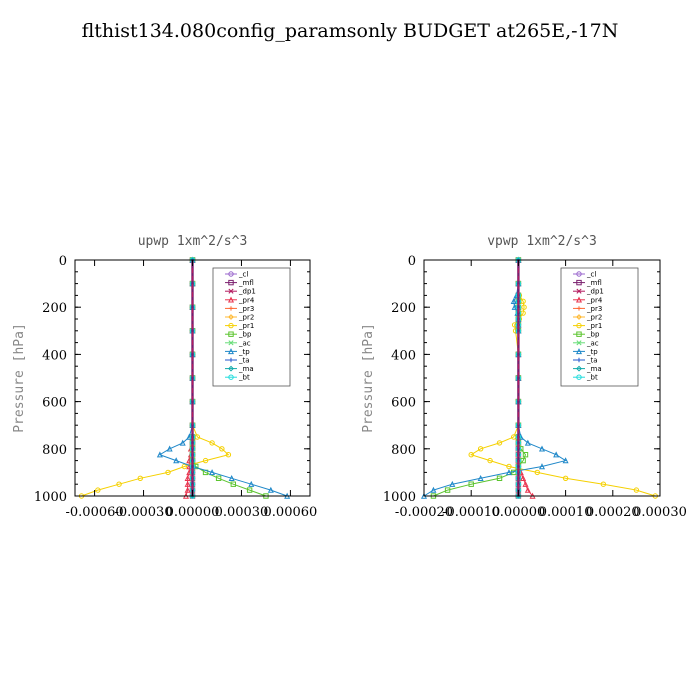  I want to click on x-tick-label: 0.00020, so click(613, 512).